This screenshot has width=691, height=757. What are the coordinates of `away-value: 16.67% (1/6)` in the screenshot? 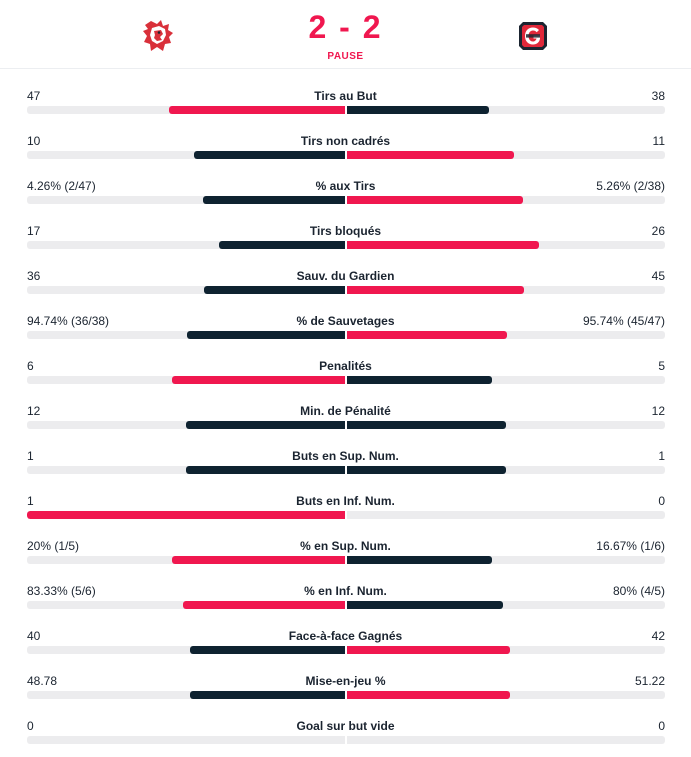 It's located at (630, 546).